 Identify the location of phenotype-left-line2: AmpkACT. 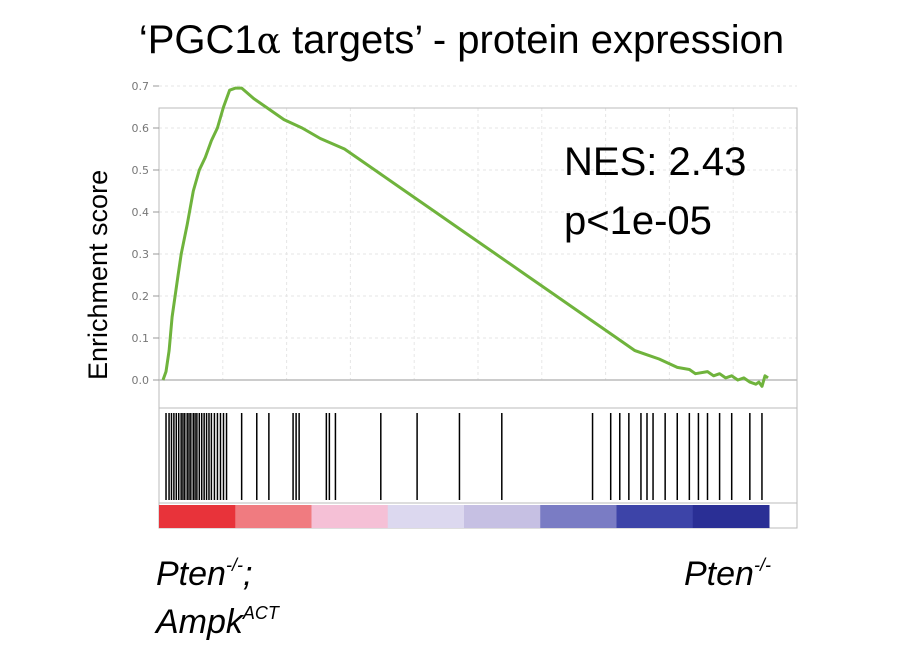
(217, 617).